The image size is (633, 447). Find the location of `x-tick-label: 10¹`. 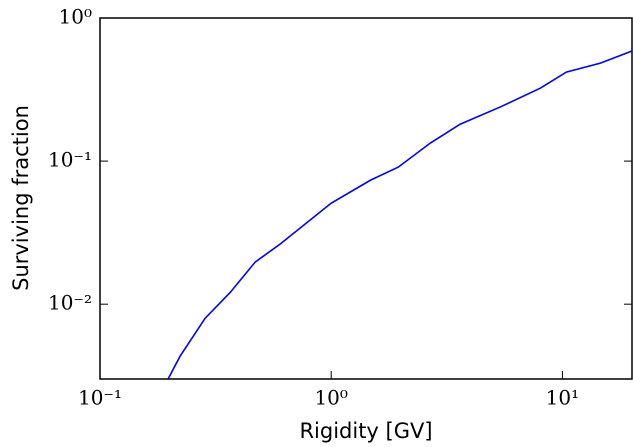

x-tick-label: 10¹ is located at coordinates (562, 398).